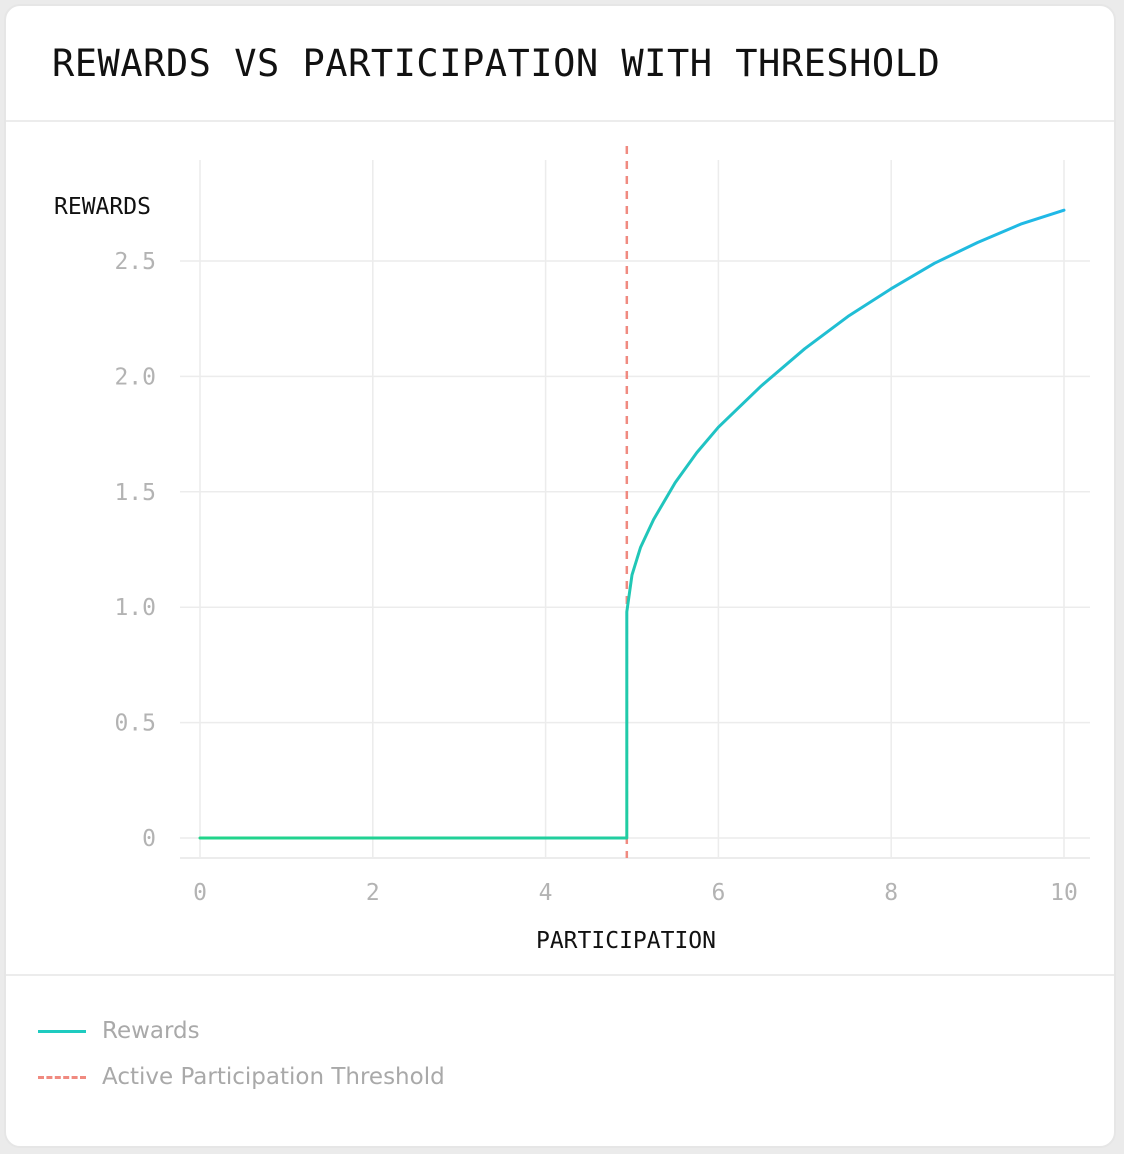 This screenshot has height=1154, width=1124. I want to click on x-tick-label: 10, so click(1064, 893).